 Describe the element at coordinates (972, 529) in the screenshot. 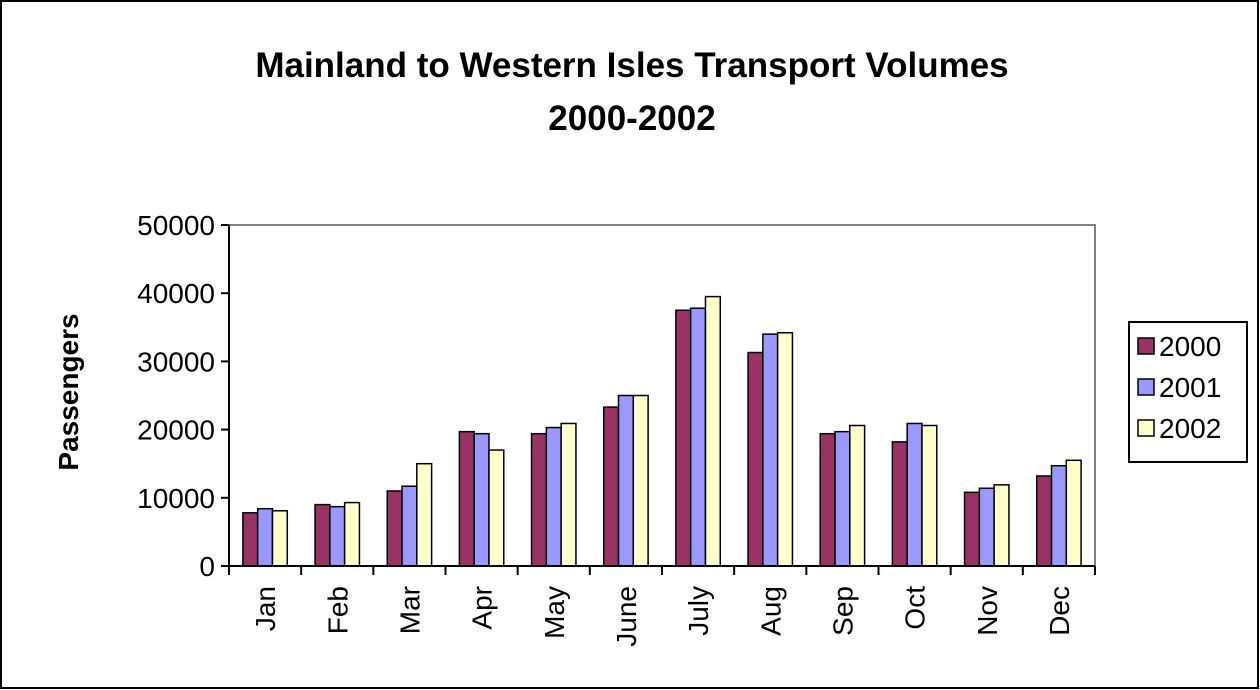

I see `bar-2000-nov` at that location.